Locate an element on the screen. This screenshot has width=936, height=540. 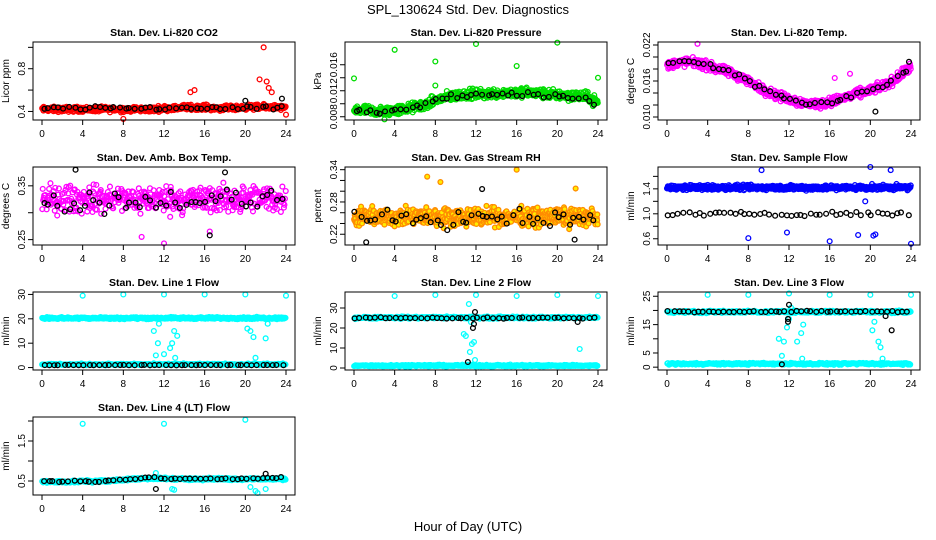
figure-xlabel: Hour of Day (UTC) is located at coordinates (468, 526).